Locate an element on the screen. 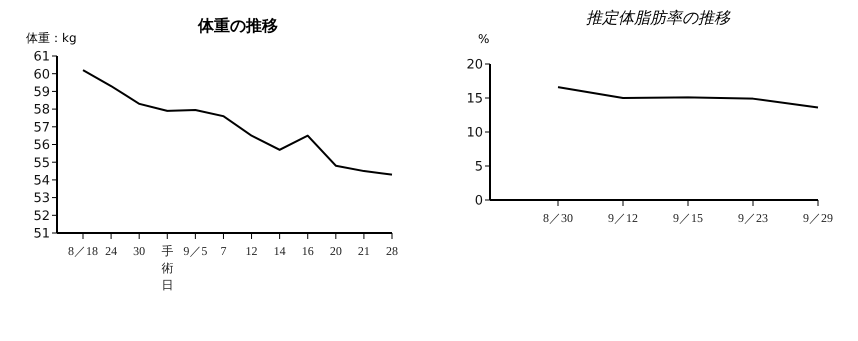  y-tick-label: 60 is located at coordinates (41, 74).